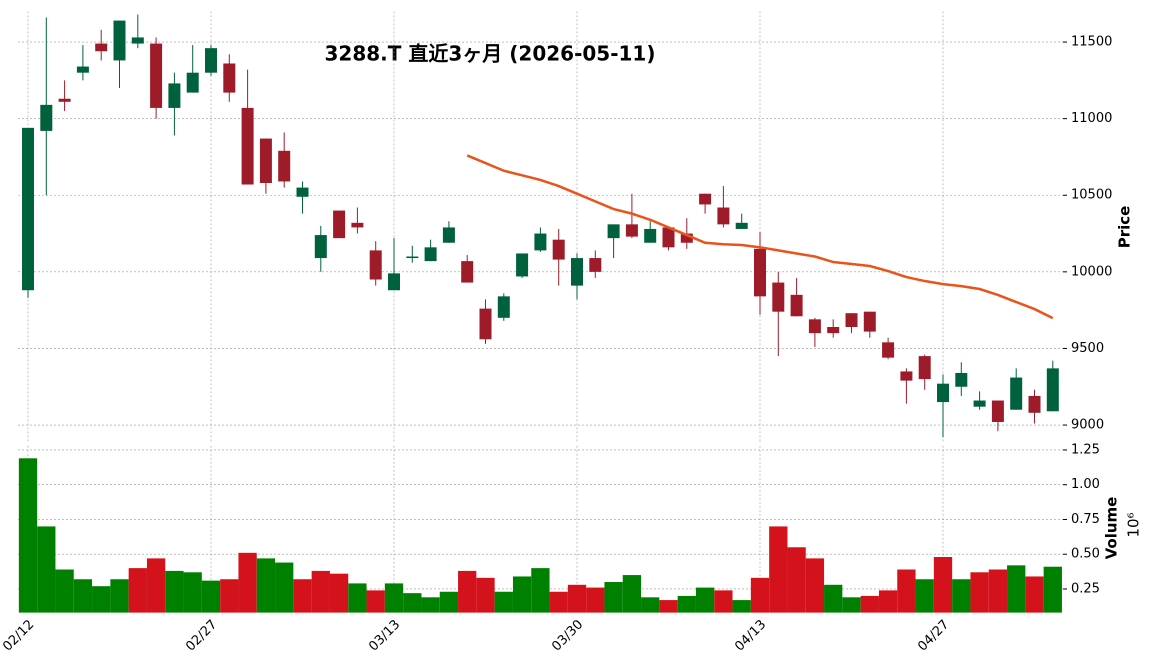  Describe the element at coordinates (18, 635) in the screenshot. I see `x-tick-label: 02/12` at that location.